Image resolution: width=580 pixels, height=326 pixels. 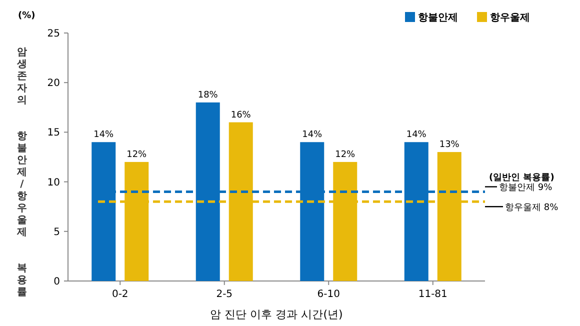 What do you see at coordinates (208, 95) in the screenshot?
I see `data-label: 18%` at bounding box center [208, 95].